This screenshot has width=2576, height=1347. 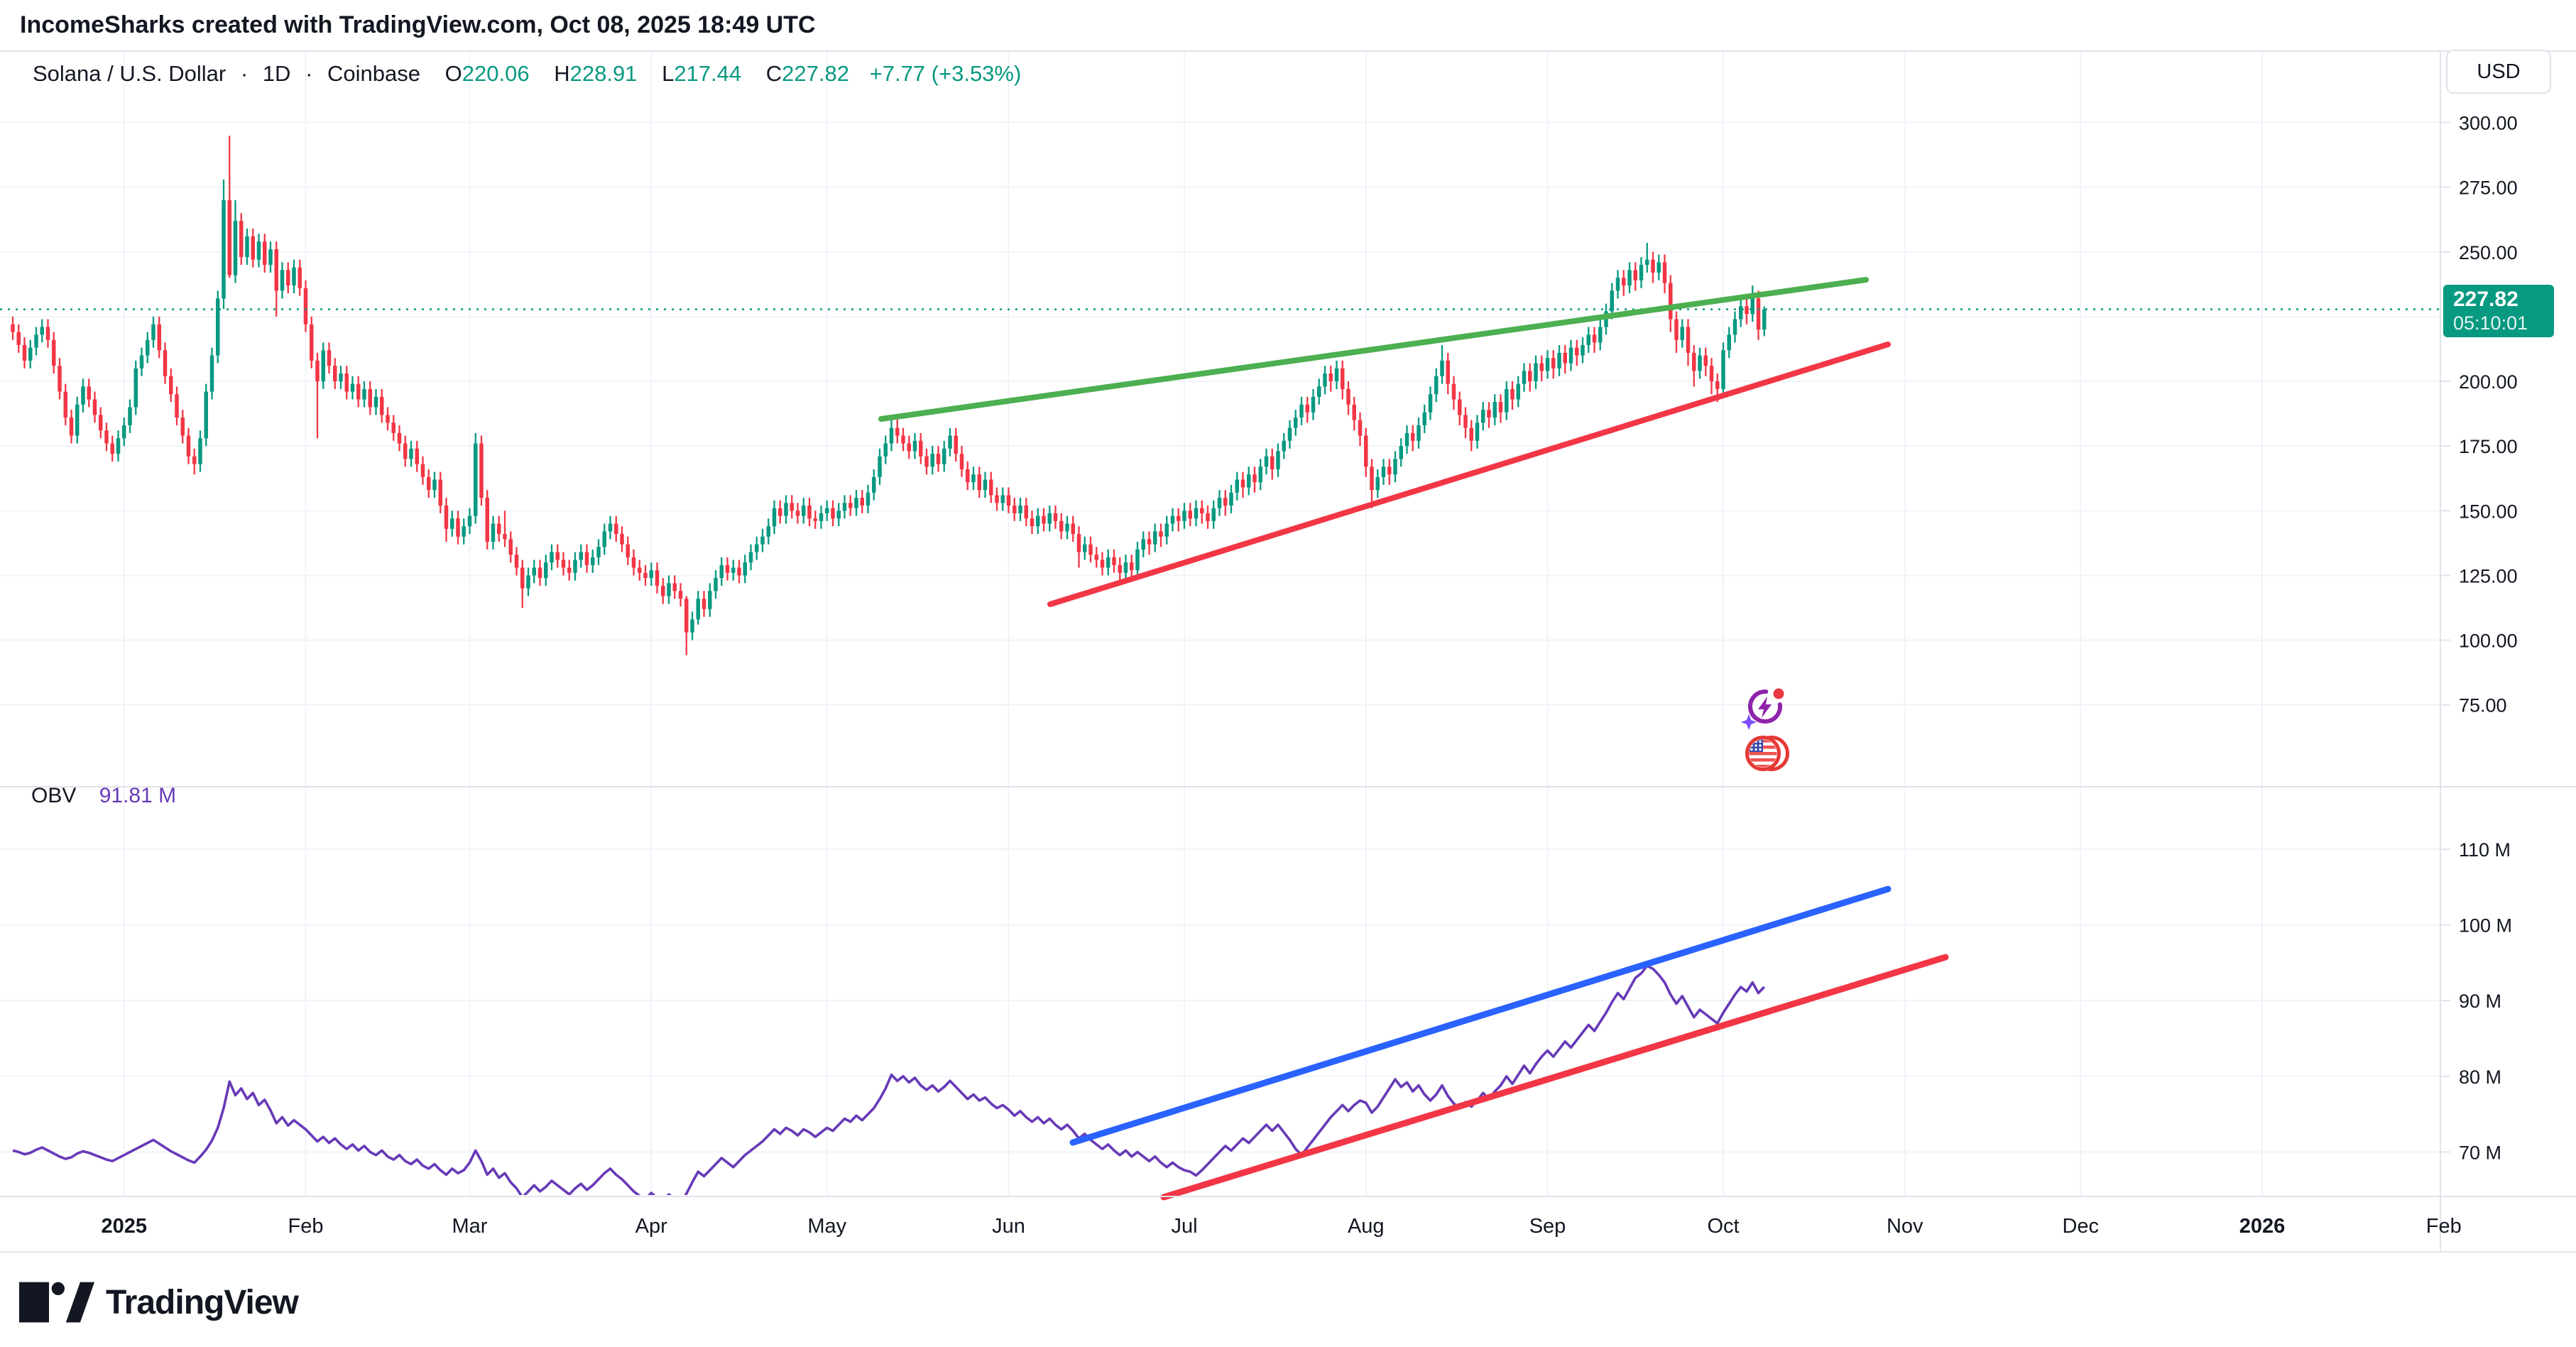 What do you see at coordinates (603, 73) in the screenshot?
I see `high-value: 228.91` at bounding box center [603, 73].